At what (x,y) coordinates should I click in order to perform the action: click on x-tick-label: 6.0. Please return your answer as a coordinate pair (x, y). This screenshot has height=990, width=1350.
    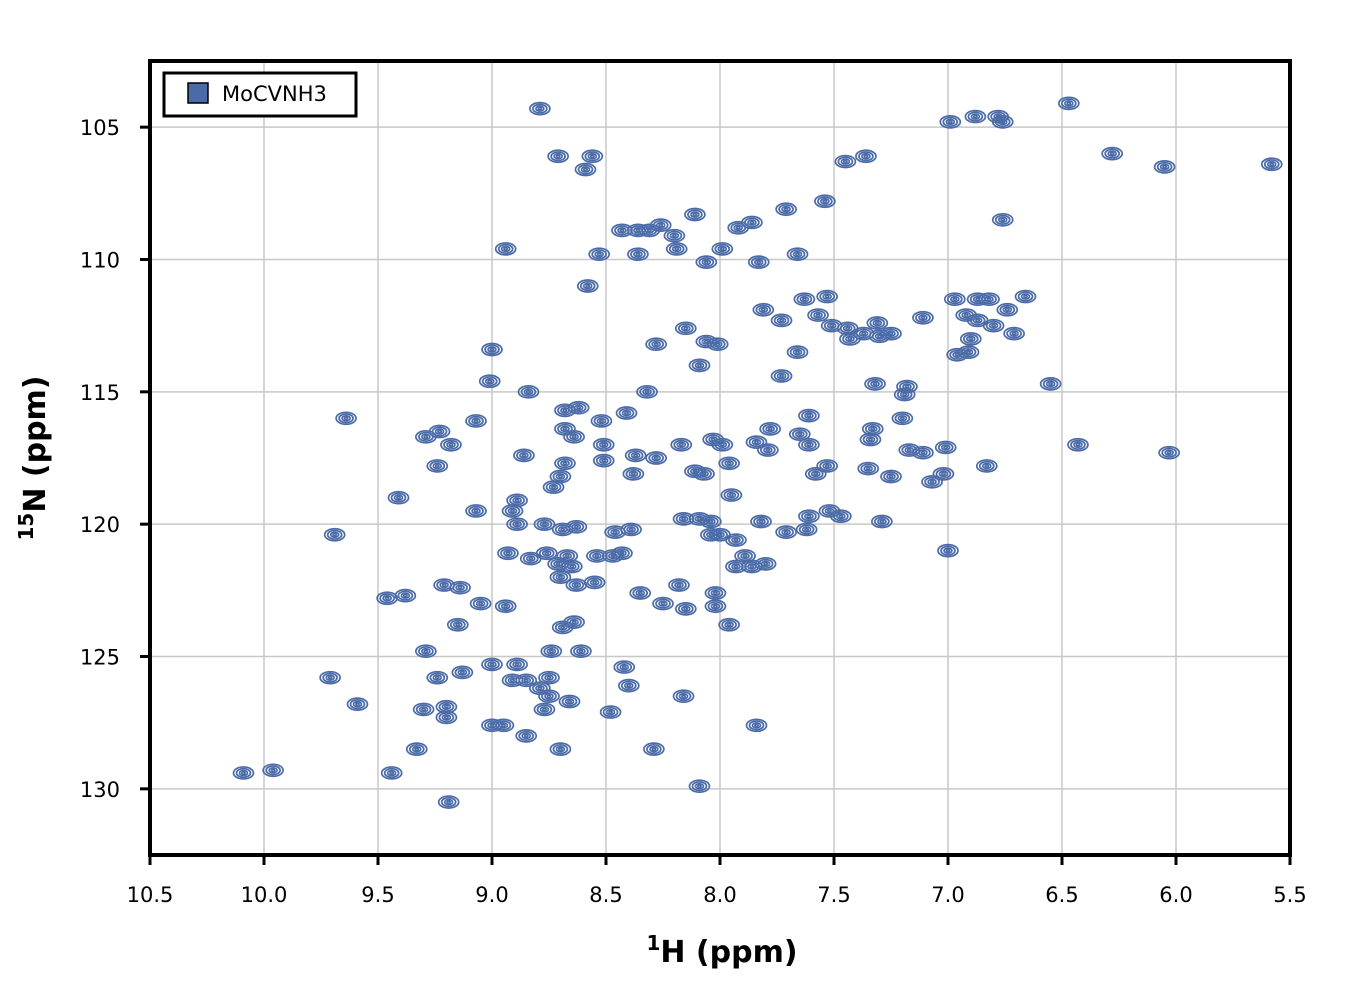
    Looking at the image, I should click on (1175, 895).